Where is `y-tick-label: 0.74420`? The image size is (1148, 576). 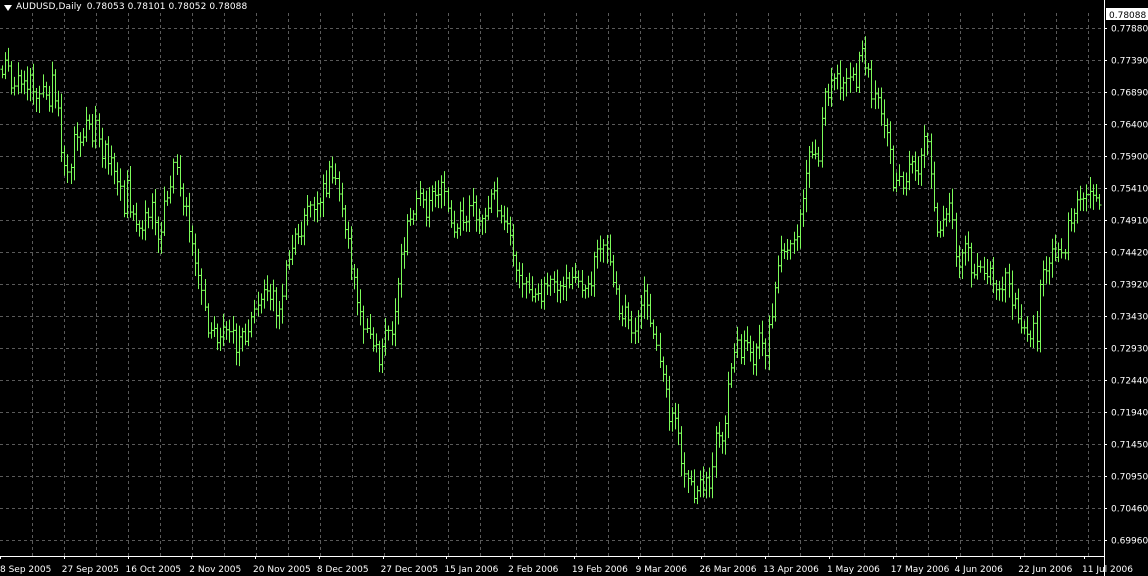
y-tick-label: 0.74420 is located at coordinates (1129, 254).